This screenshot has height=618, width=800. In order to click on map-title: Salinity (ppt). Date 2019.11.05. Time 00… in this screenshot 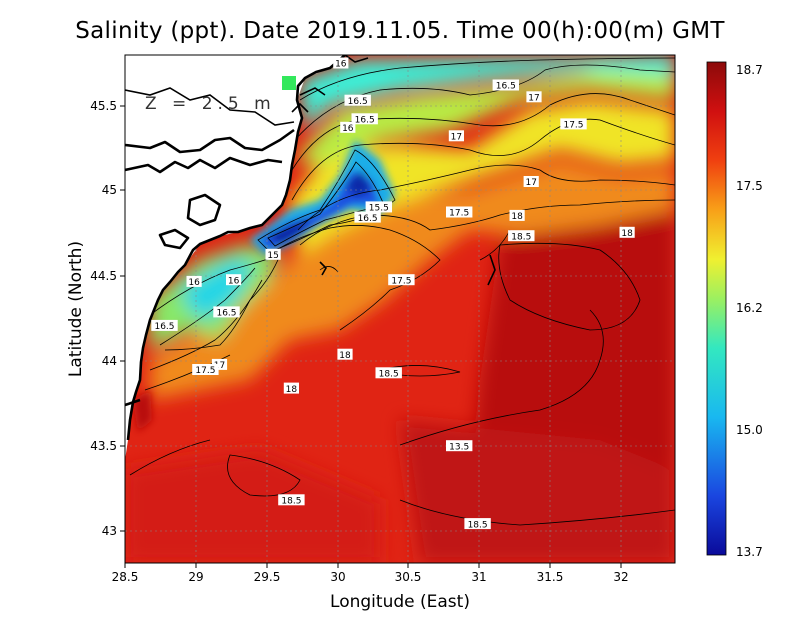, I will do `click(400, 31)`.